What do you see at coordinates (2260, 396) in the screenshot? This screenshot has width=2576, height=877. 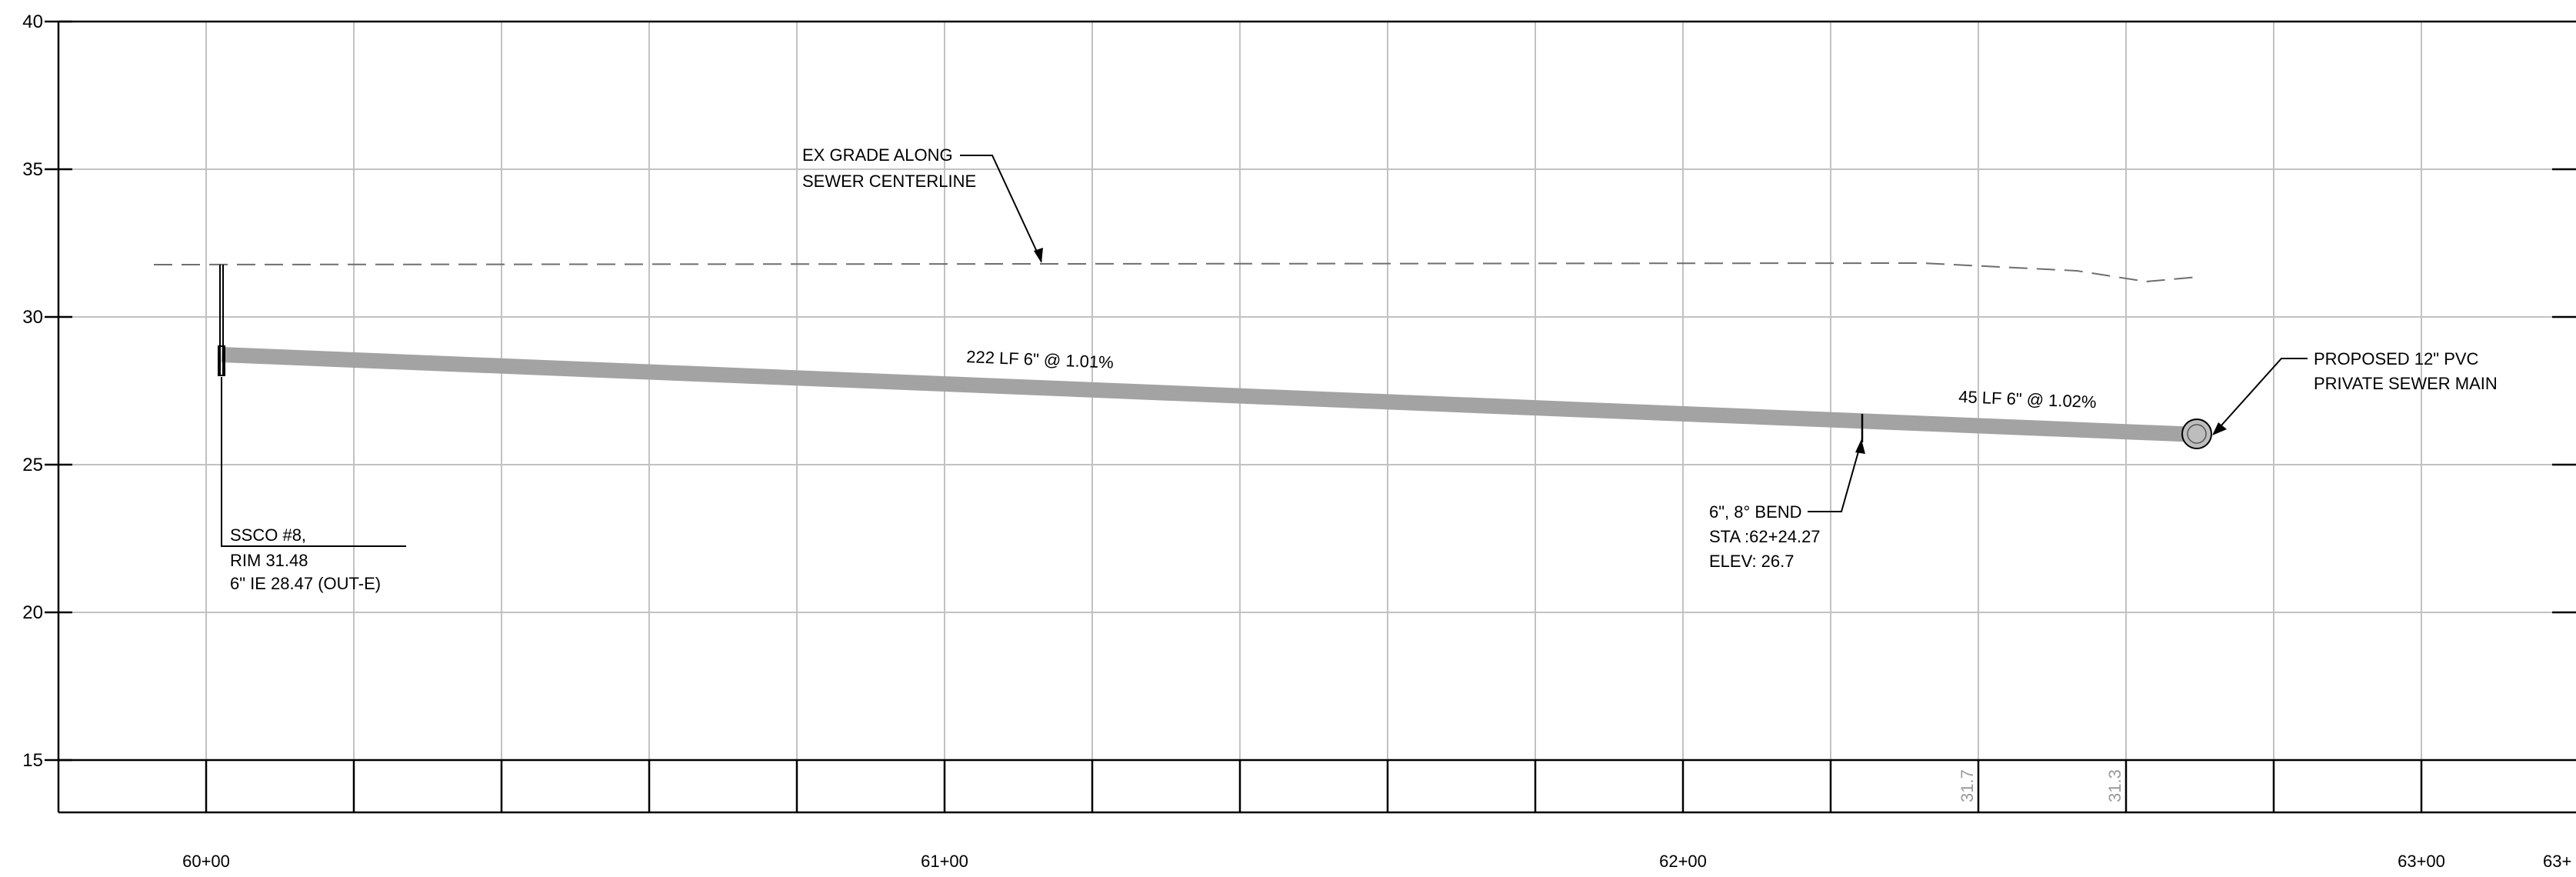 I see `proposed-main-leader` at bounding box center [2260, 396].